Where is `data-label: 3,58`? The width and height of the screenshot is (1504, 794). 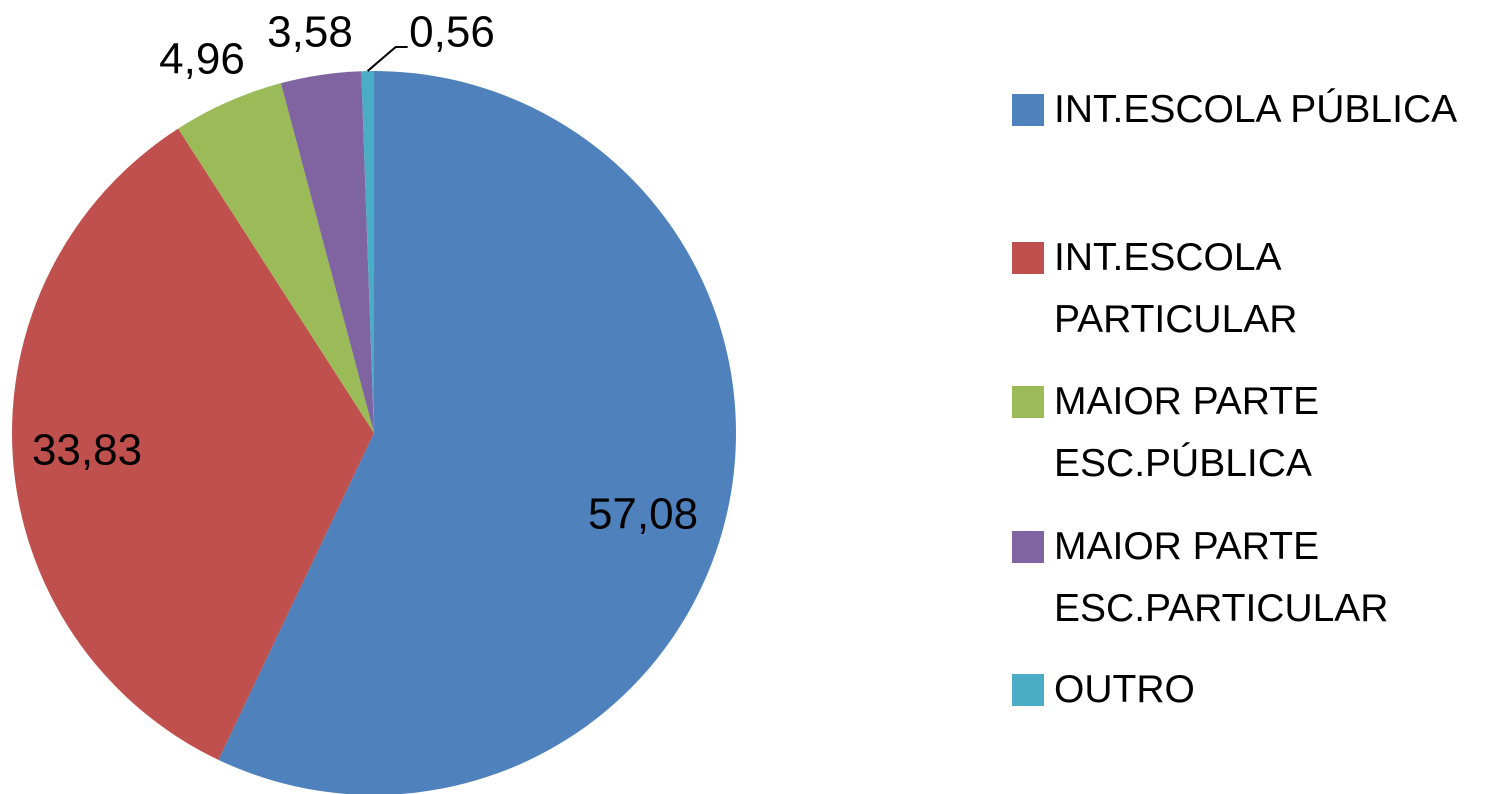 data-label: 3,58 is located at coordinates (310, 32).